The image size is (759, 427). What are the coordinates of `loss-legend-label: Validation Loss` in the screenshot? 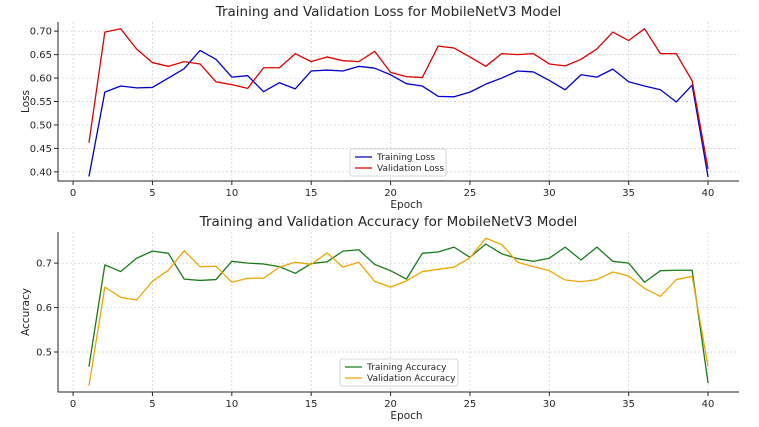 It's located at (410, 169).